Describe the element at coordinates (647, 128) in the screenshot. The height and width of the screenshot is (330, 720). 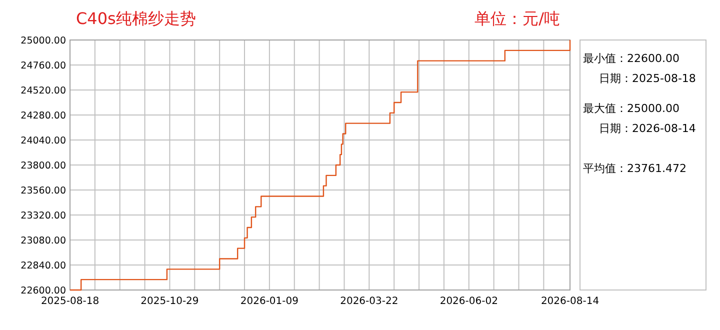
I see `text: 日期：2026-08-14` at that location.